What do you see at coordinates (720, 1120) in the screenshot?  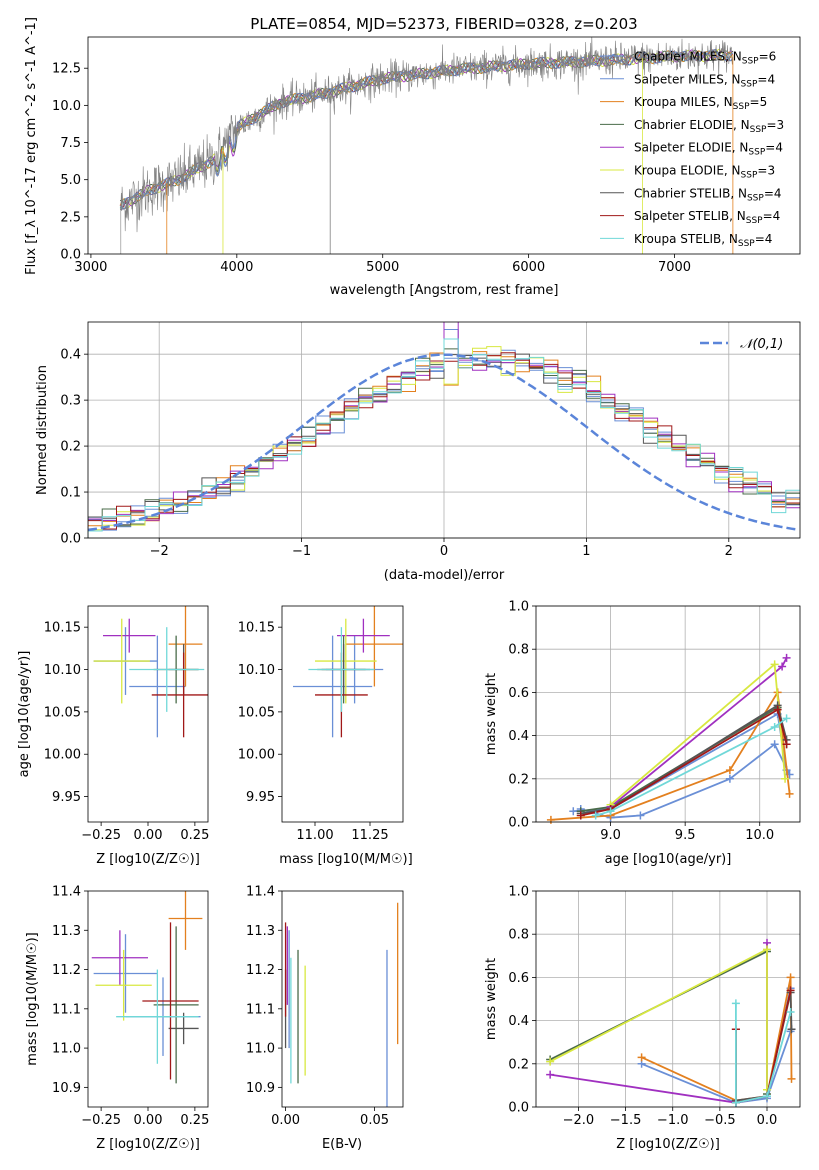 I see `x-tick-label: −0.5` at bounding box center [720, 1120].